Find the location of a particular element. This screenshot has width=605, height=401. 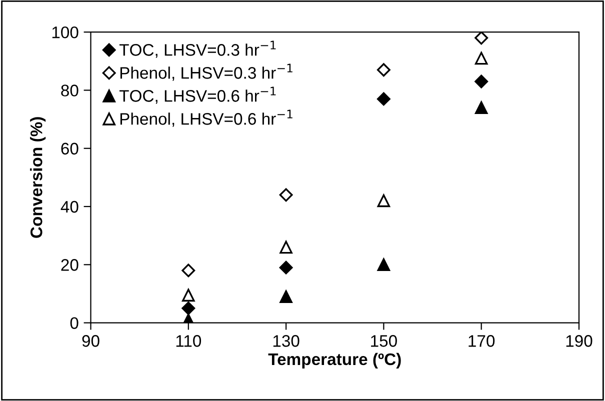

legend-label: Phenol, LHSV=0.6 hr$^{−1}$ is located at coordinates (206, 118).